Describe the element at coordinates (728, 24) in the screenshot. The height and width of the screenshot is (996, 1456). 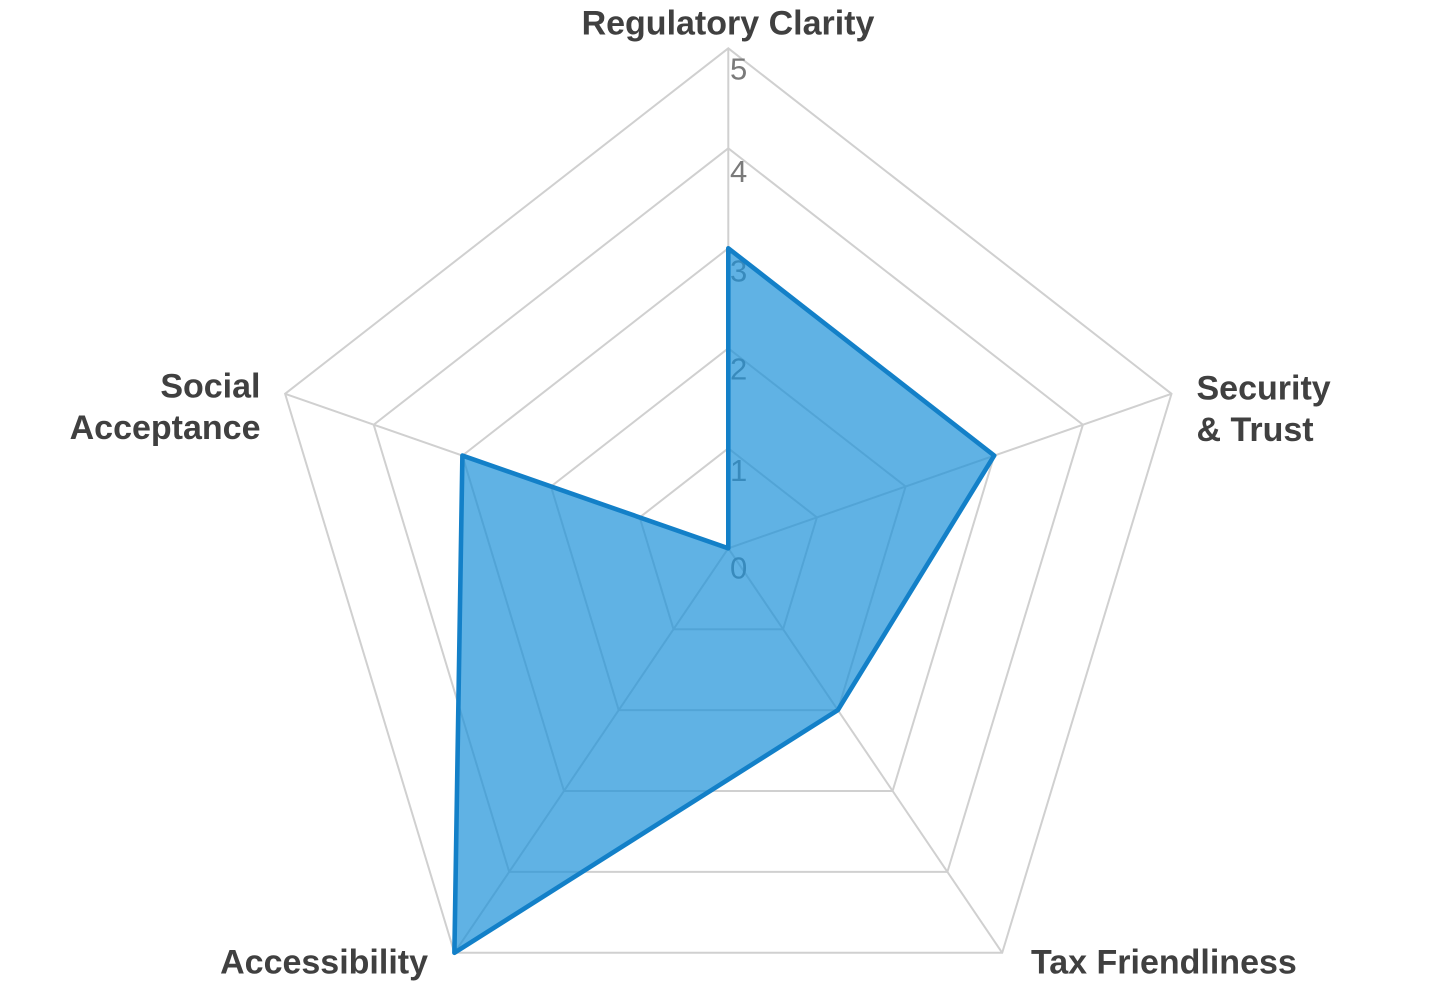
I see `svg-text: Regulatory Clarity` at that location.